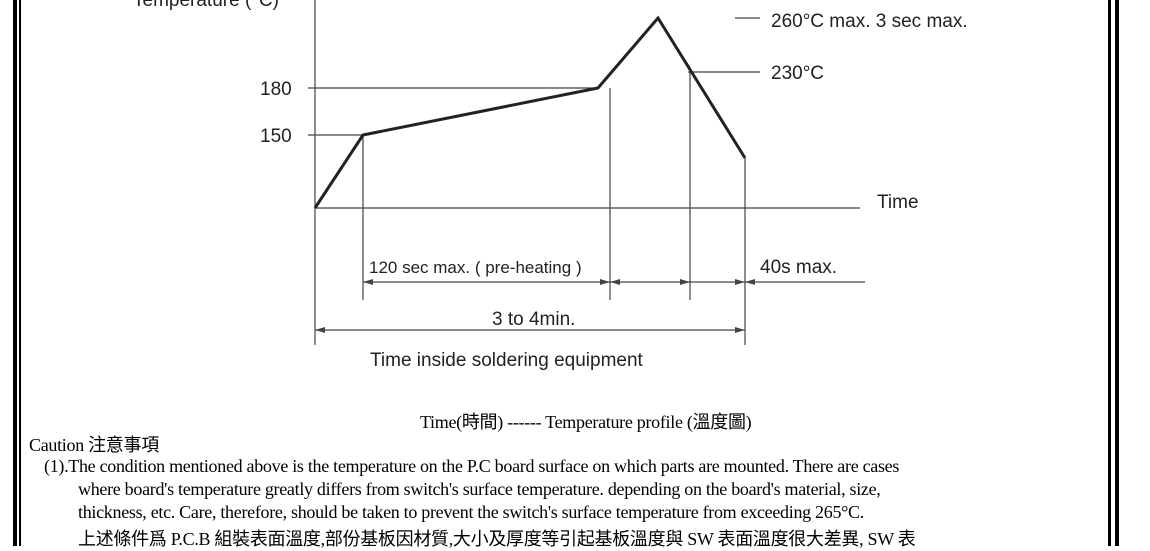 Image resolution: width=1150 pixels, height=551 pixels. I want to click on label-40s: 40s max., so click(798, 267).